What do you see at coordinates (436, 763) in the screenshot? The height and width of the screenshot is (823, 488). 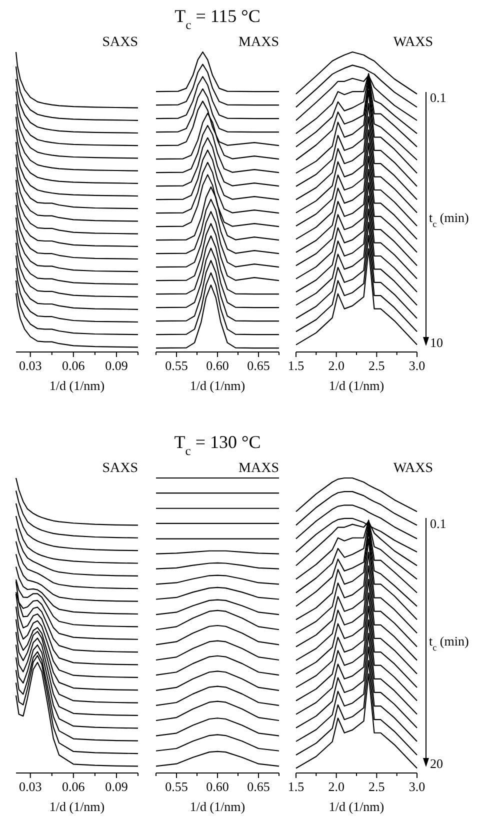 I see `text: 20` at bounding box center [436, 763].